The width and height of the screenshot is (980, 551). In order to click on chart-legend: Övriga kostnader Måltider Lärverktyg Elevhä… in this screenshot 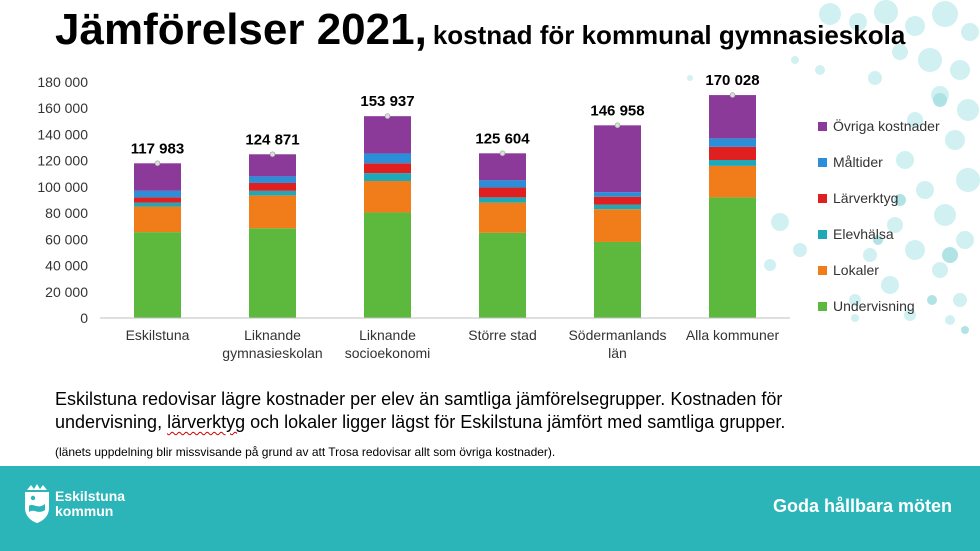, I will do `click(879, 216)`.